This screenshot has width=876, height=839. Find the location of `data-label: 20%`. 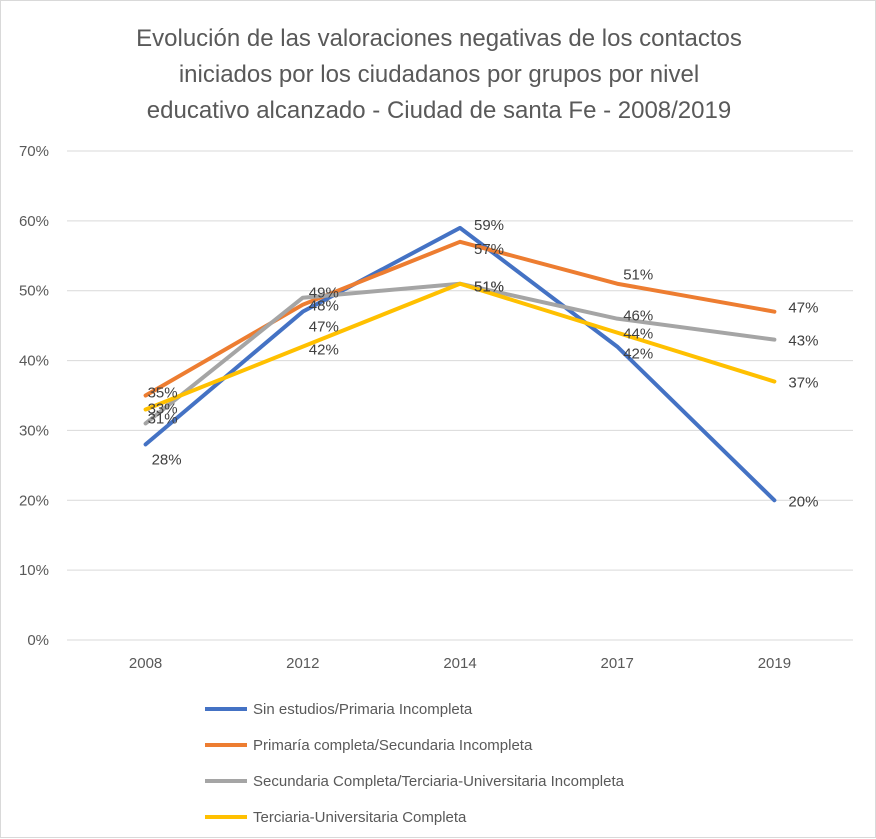

data-label: 20% is located at coordinates (803, 501).